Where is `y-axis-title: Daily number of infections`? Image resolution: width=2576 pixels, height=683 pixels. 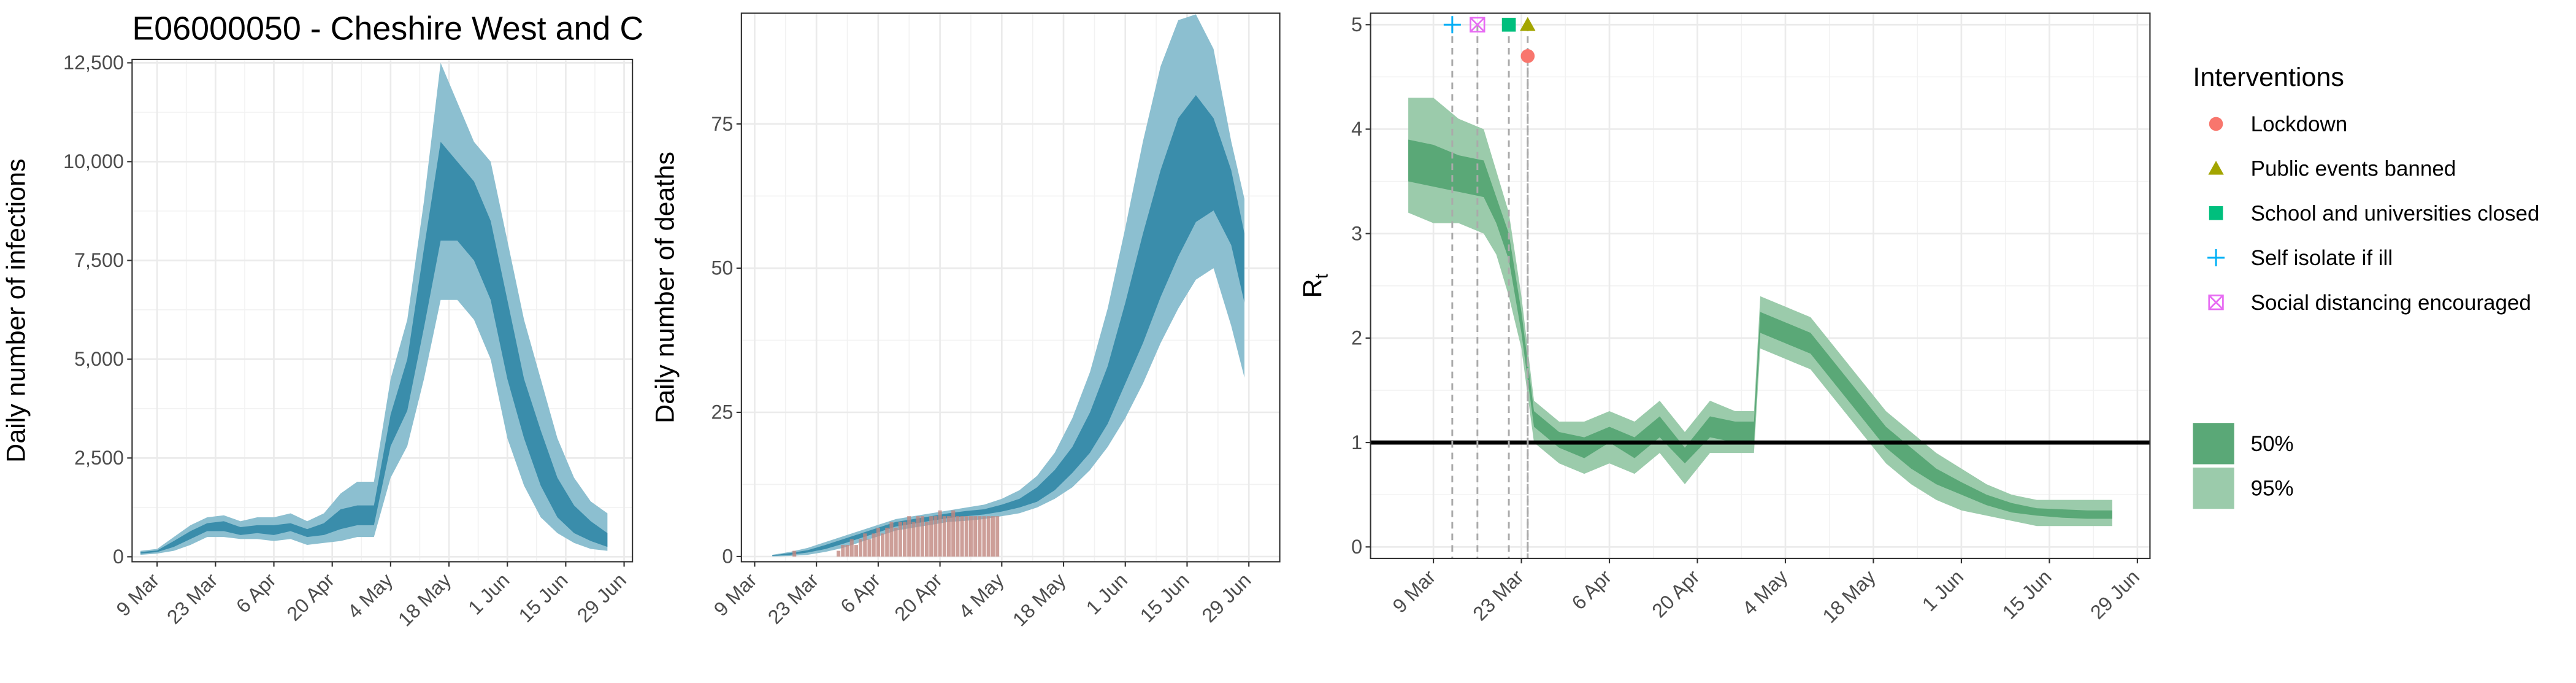 y-axis-title: Daily number of infections is located at coordinates (16, 310).